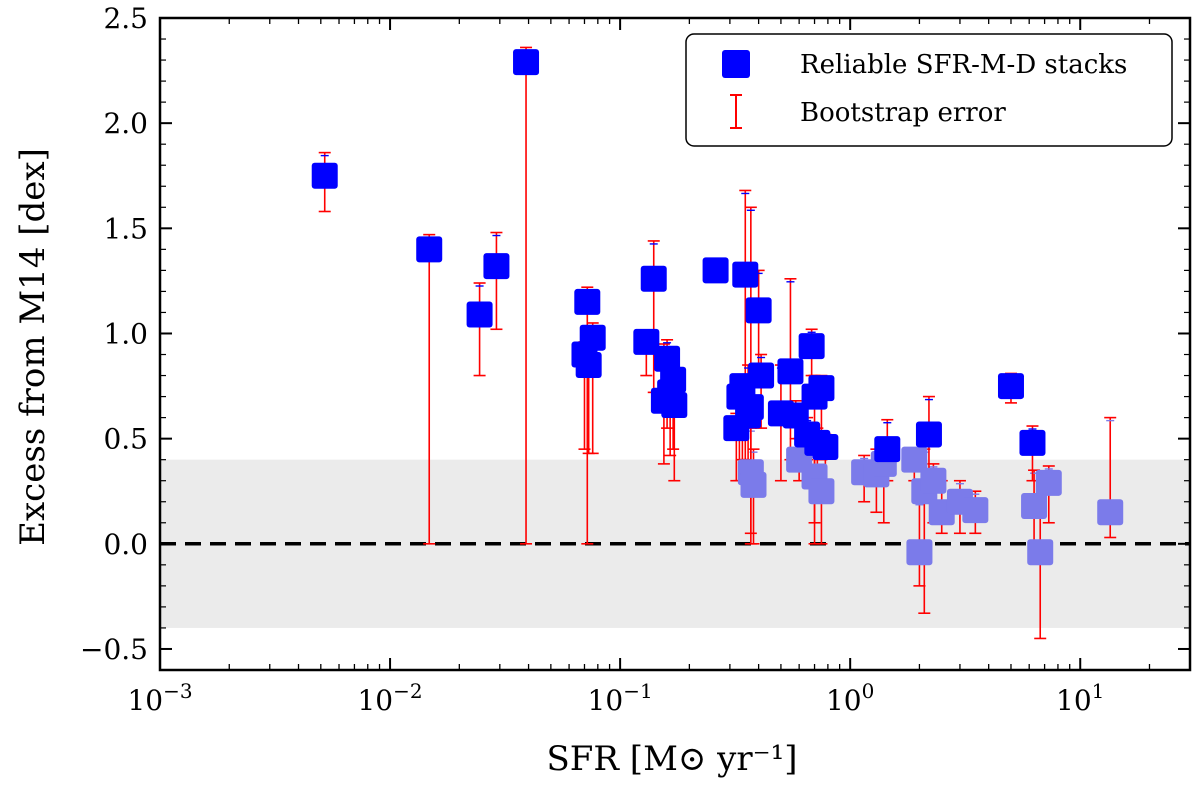 This screenshot has height=797, width=1200. I want to click on x-tick-label: 10¹, so click(1080, 698).